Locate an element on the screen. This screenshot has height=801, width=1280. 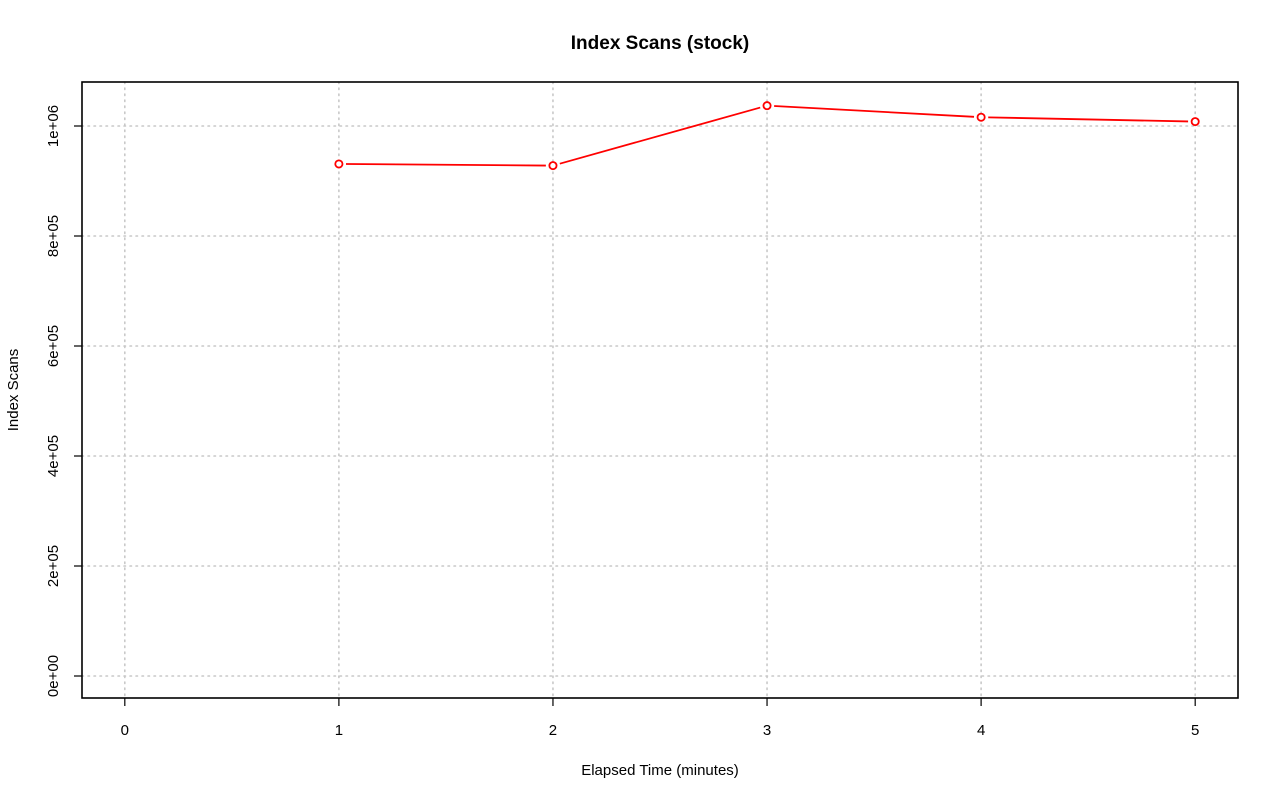
x-tick-label-5: 5 is located at coordinates (1195, 730).